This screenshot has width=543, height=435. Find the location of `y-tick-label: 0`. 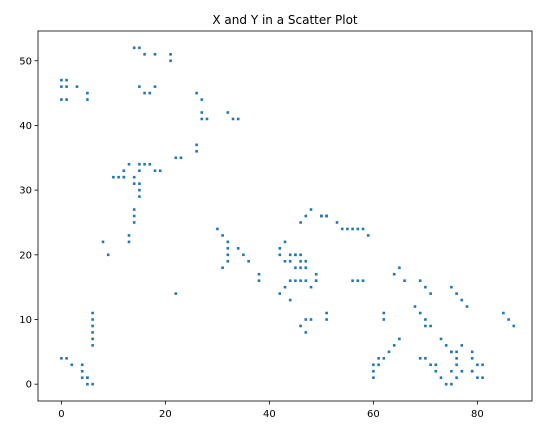

y-tick-label: 0 is located at coordinates (29, 385).